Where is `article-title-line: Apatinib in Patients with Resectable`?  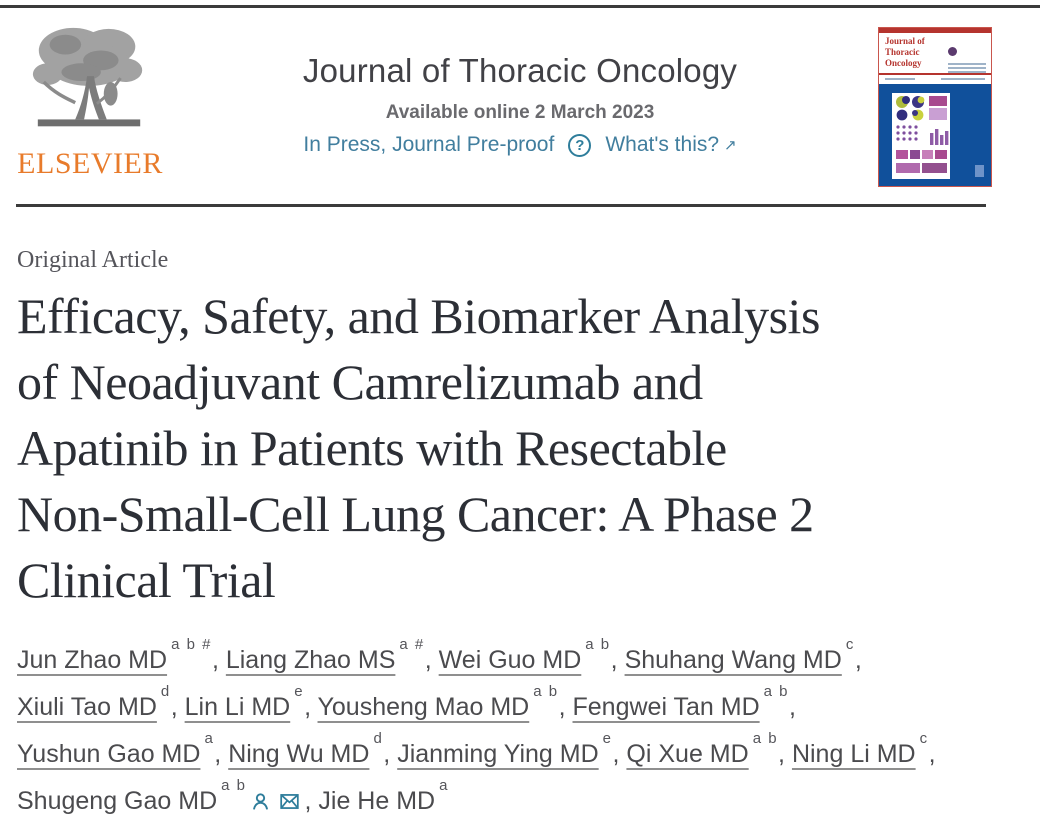 article-title-line: Apatinib in Patients with Resectable is located at coordinates (372, 448).